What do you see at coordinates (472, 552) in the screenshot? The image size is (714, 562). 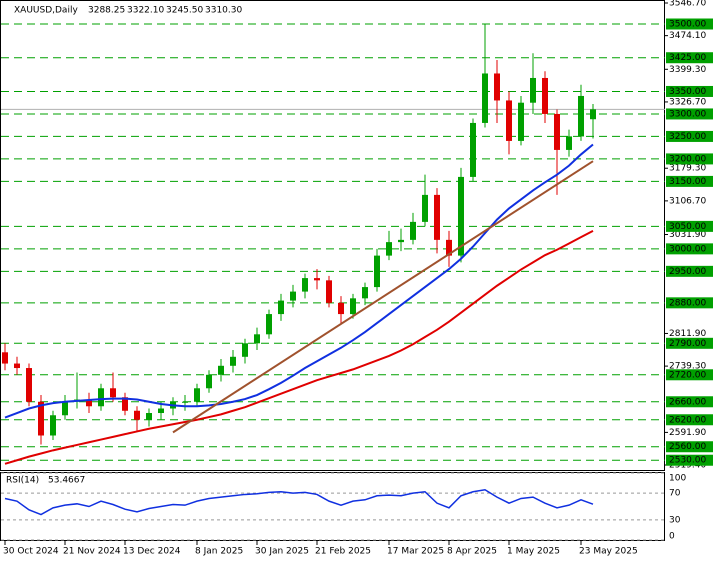 I see `x-tick-label: 8 Apr 2025` at bounding box center [472, 552].